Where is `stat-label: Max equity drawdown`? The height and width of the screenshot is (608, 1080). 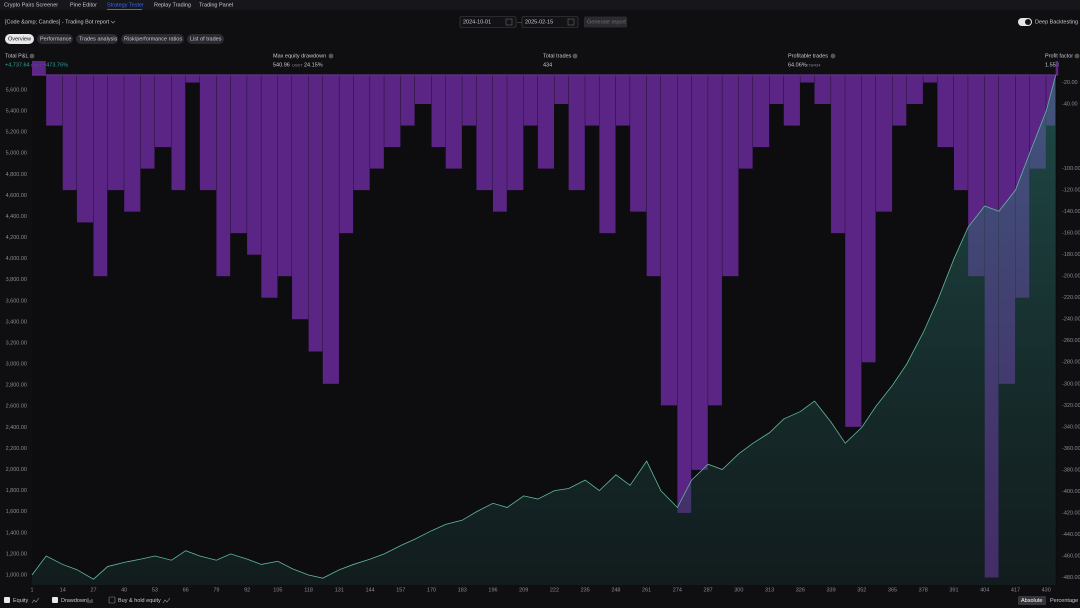 stat-label: Max equity drawdown is located at coordinates (299, 56).